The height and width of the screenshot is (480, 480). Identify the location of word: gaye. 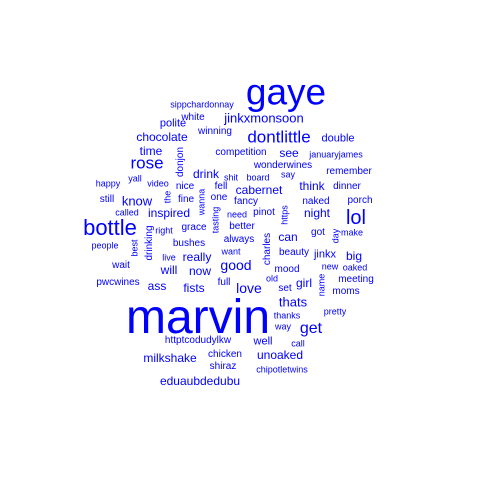
(286, 92).